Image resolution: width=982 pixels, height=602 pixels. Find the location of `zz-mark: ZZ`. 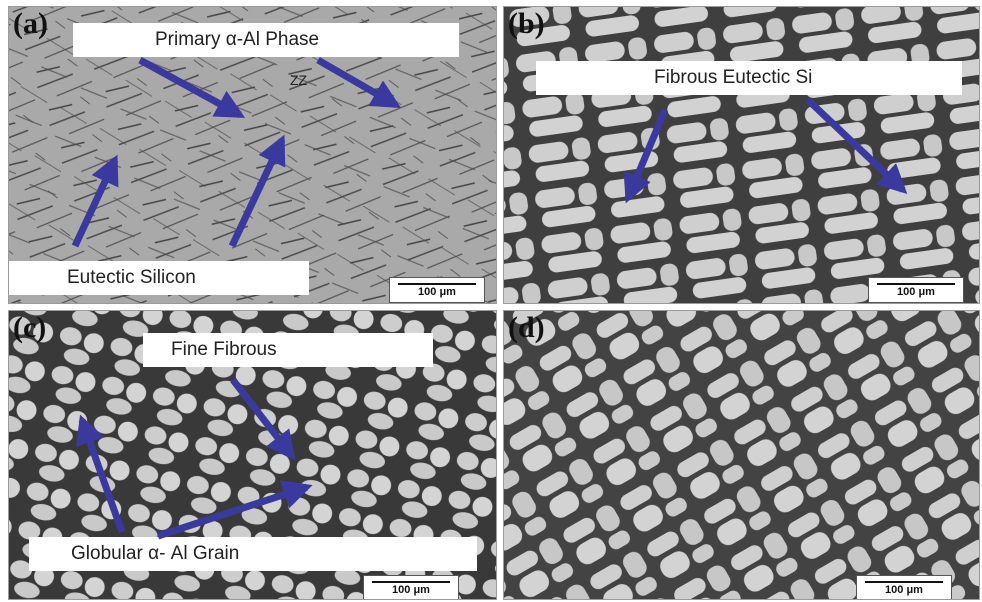

zz-mark: ZZ is located at coordinates (299, 80).